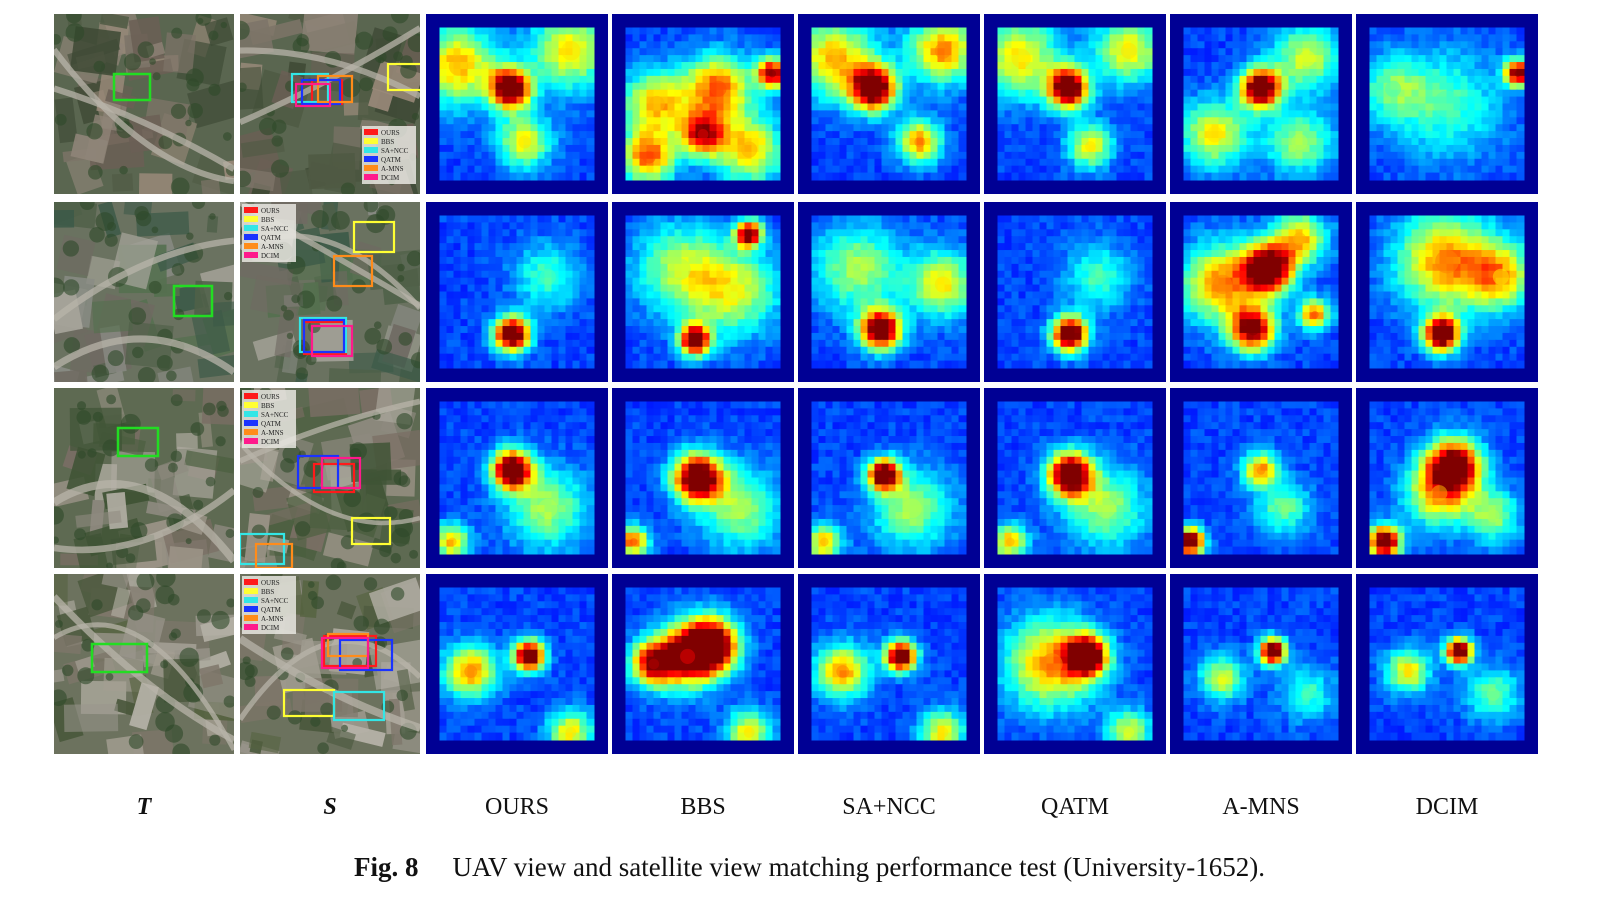 Image resolution: width=1619 pixels, height=910 pixels. I want to click on match-box-ours, so click(350, 651).